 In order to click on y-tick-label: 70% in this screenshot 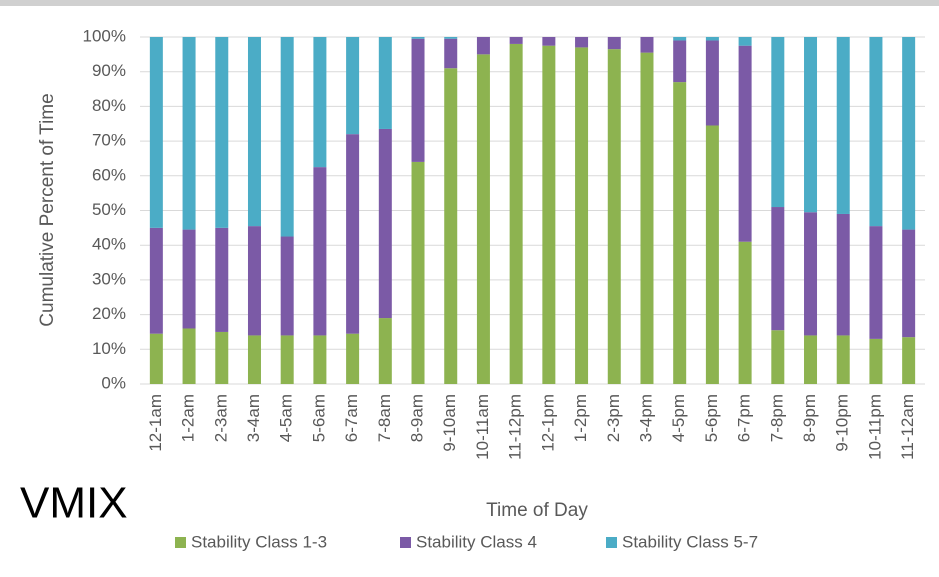, I will do `click(109, 140)`.